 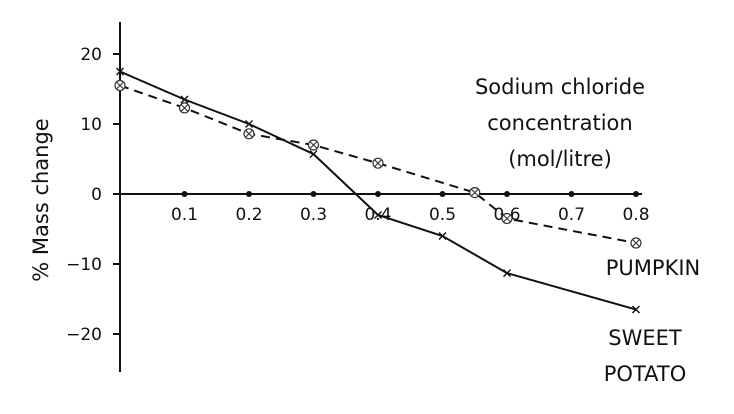 I want to click on pumpkin-label: PUMPKIN, so click(x=653, y=268).